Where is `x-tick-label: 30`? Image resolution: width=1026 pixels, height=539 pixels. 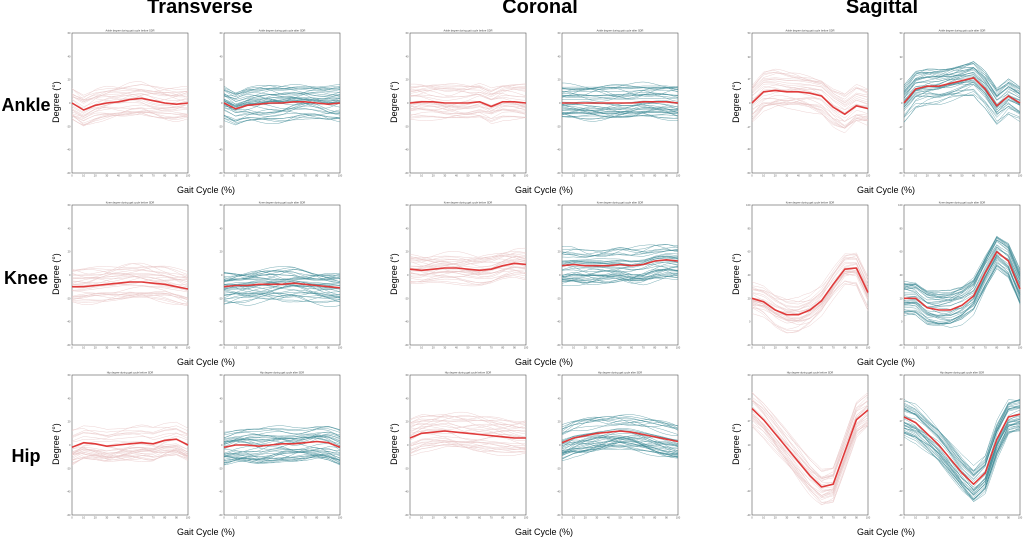 x-tick-label: 30 is located at coordinates (938, 176).